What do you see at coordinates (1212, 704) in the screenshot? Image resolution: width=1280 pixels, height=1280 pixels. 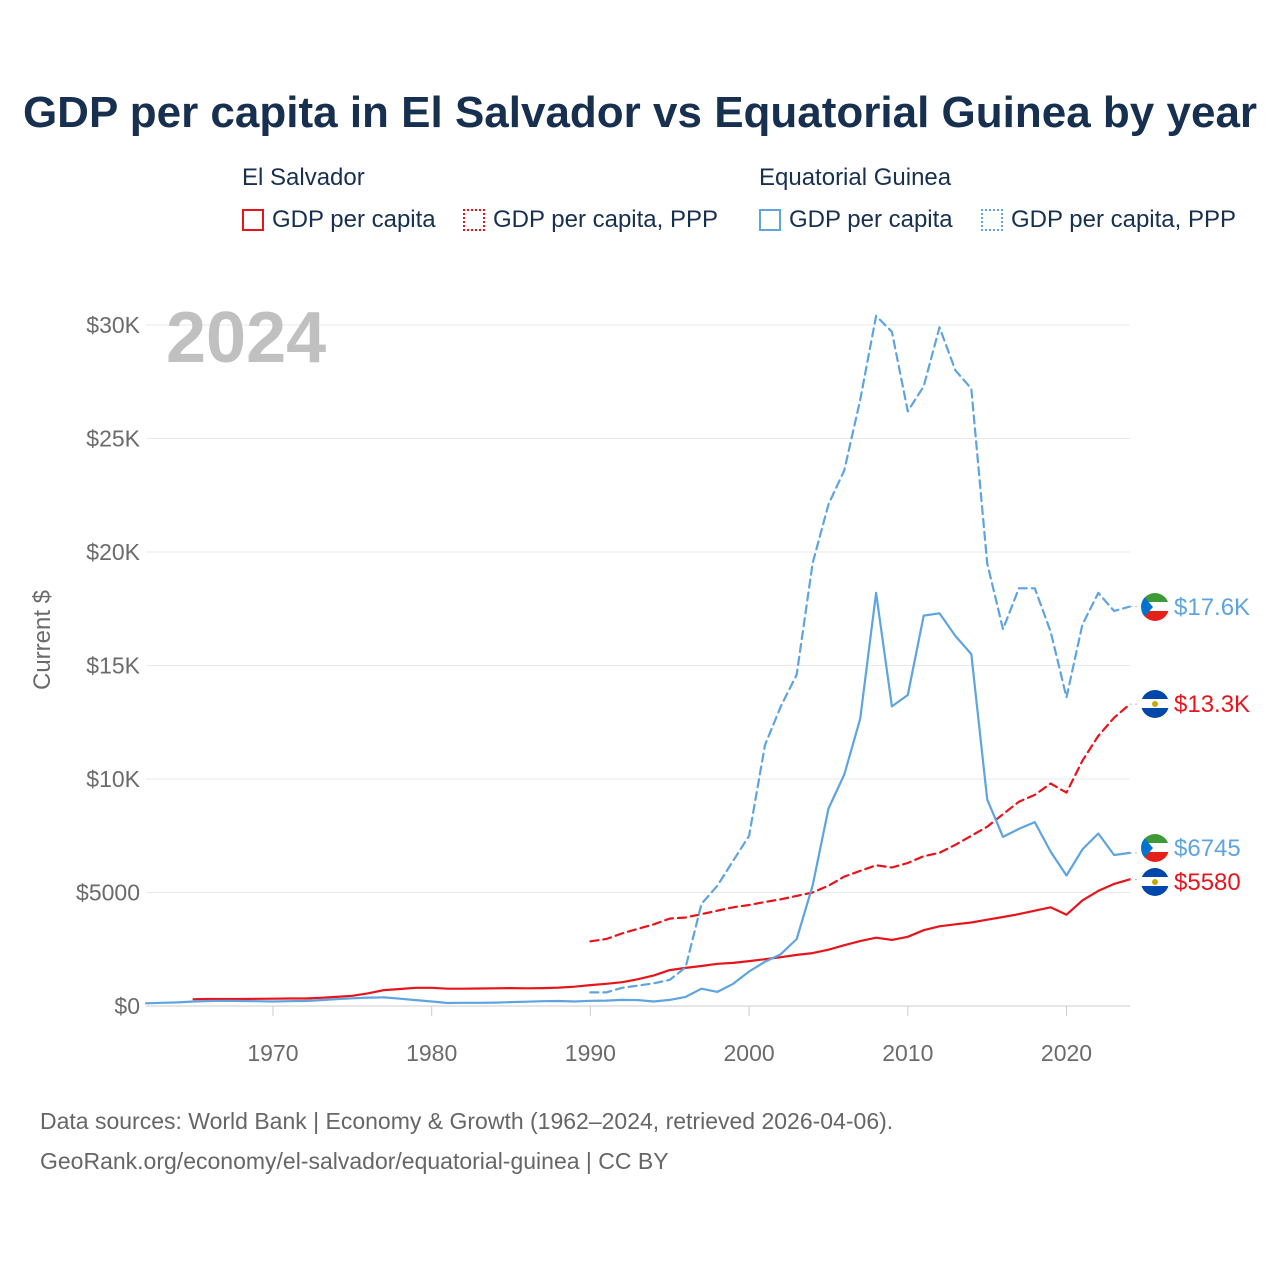 I see `end-label-el-salvador-ppp: $13.3K` at bounding box center [1212, 704].